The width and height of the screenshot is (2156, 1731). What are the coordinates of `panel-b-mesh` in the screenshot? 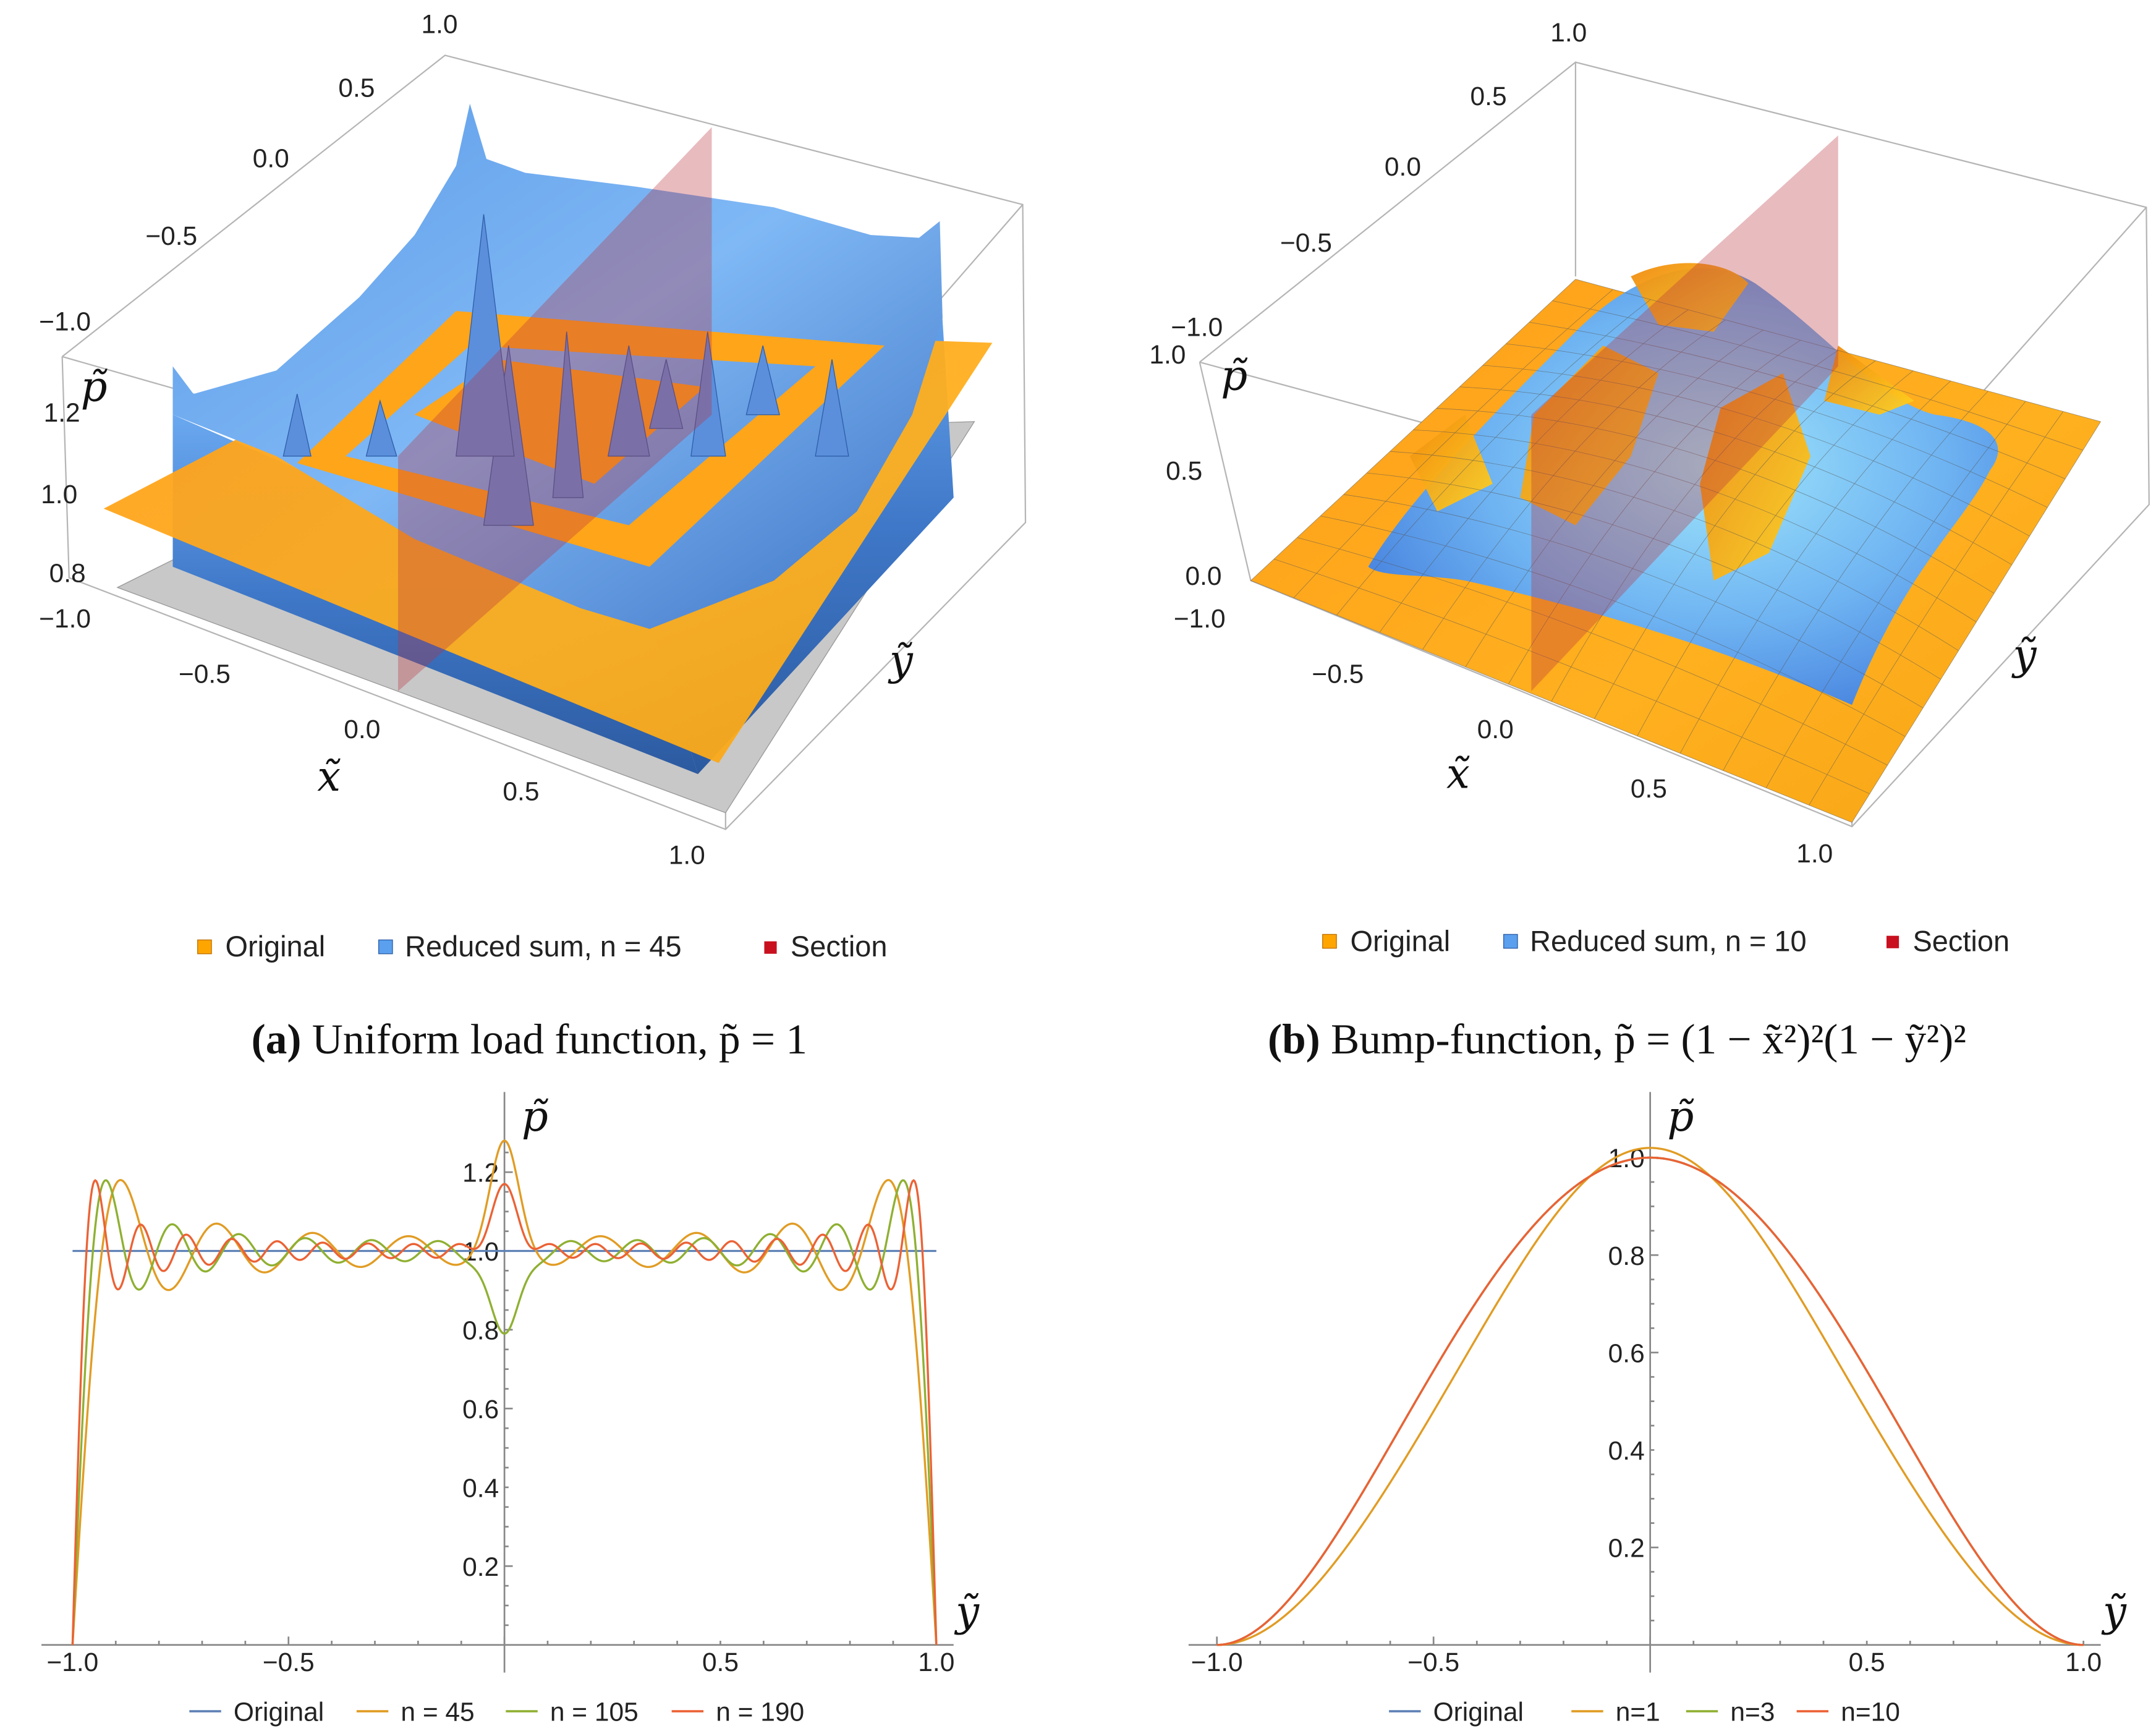 It's located at (1675, 551).